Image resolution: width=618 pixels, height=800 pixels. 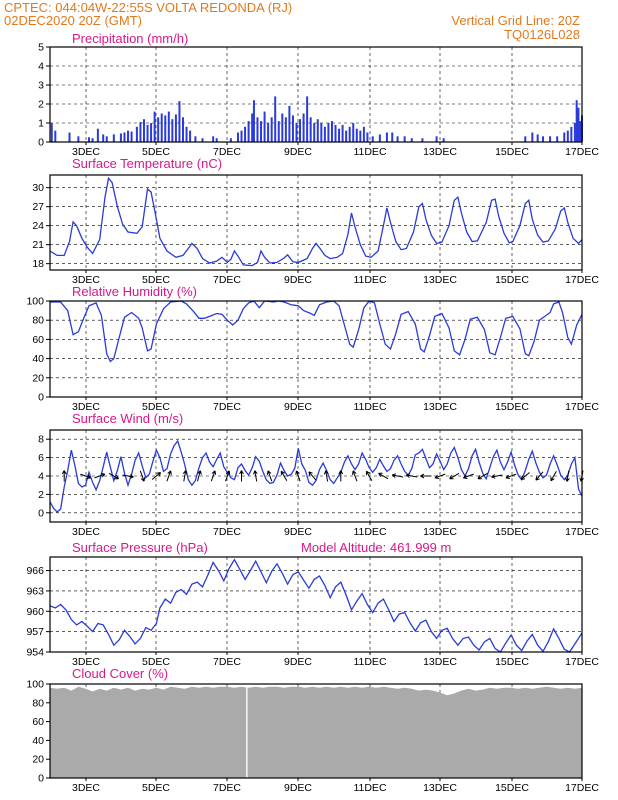 What do you see at coordinates (41, 779) in the screenshot?
I see `ytick-label: 0` at bounding box center [41, 779].